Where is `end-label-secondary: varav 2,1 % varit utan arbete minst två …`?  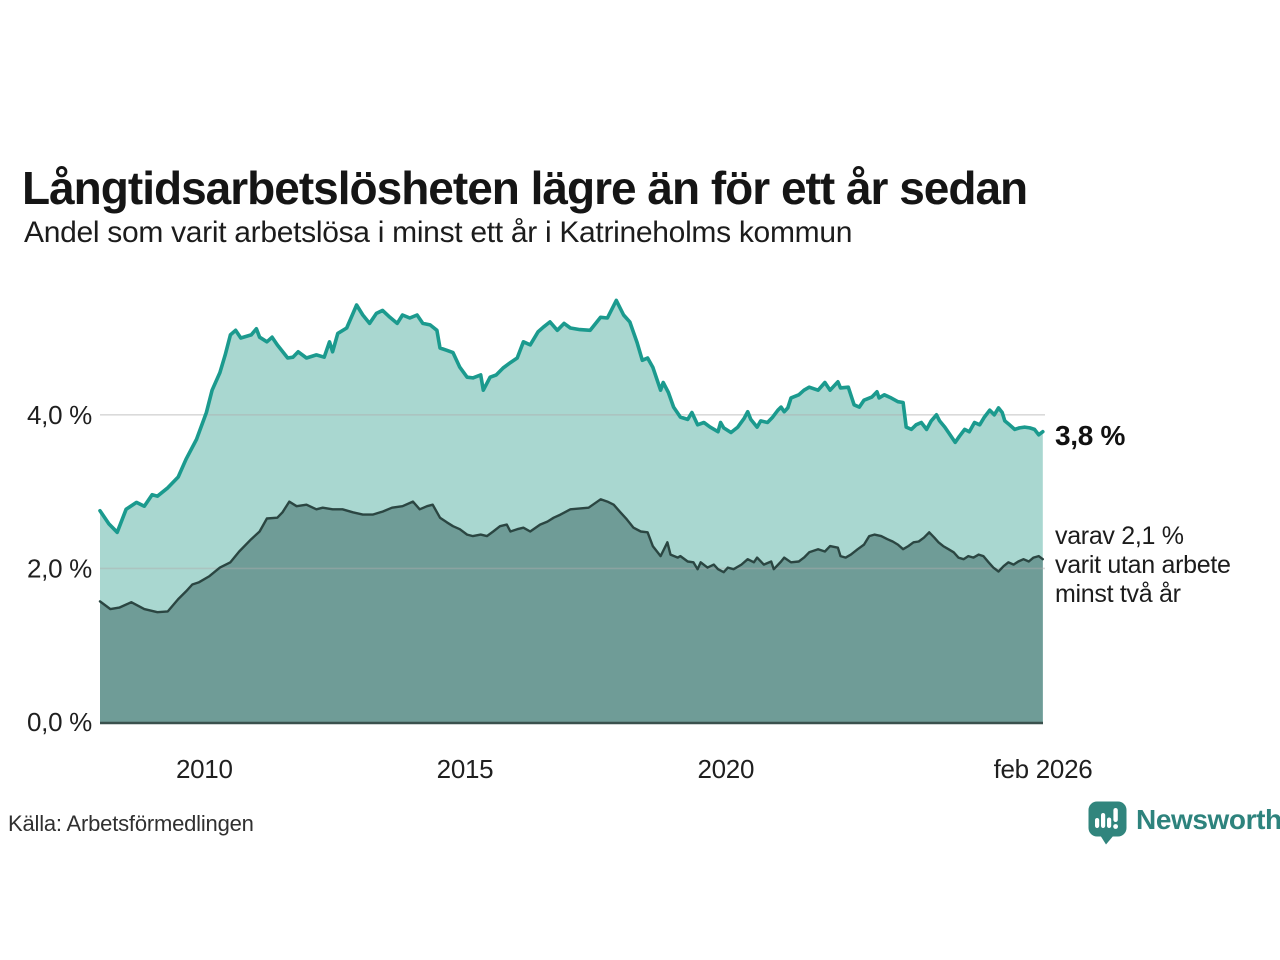 end-label-secondary: varav 2,1 % varit utan arbete minst två … is located at coordinates (1143, 565).